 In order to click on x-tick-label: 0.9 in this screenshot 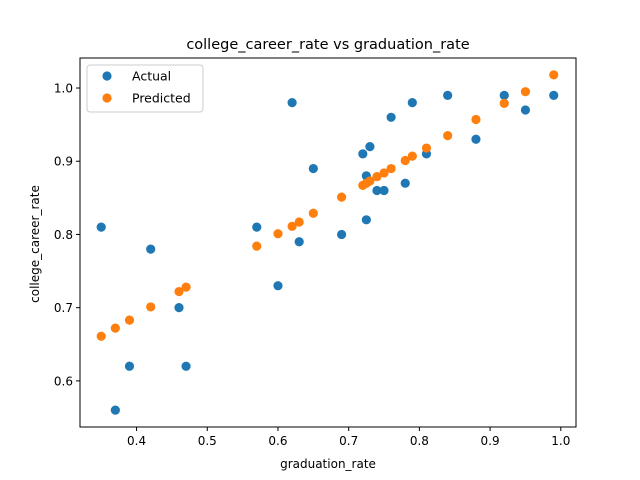, I will do `click(490, 441)`.